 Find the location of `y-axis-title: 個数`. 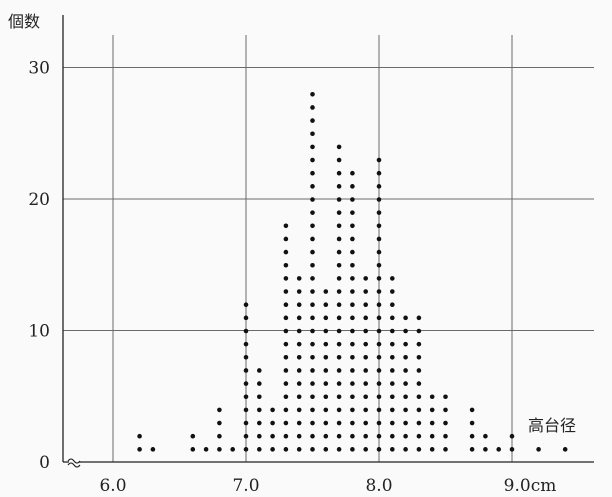

y-axis-title: 個数 is located at coordinates (24, 21).